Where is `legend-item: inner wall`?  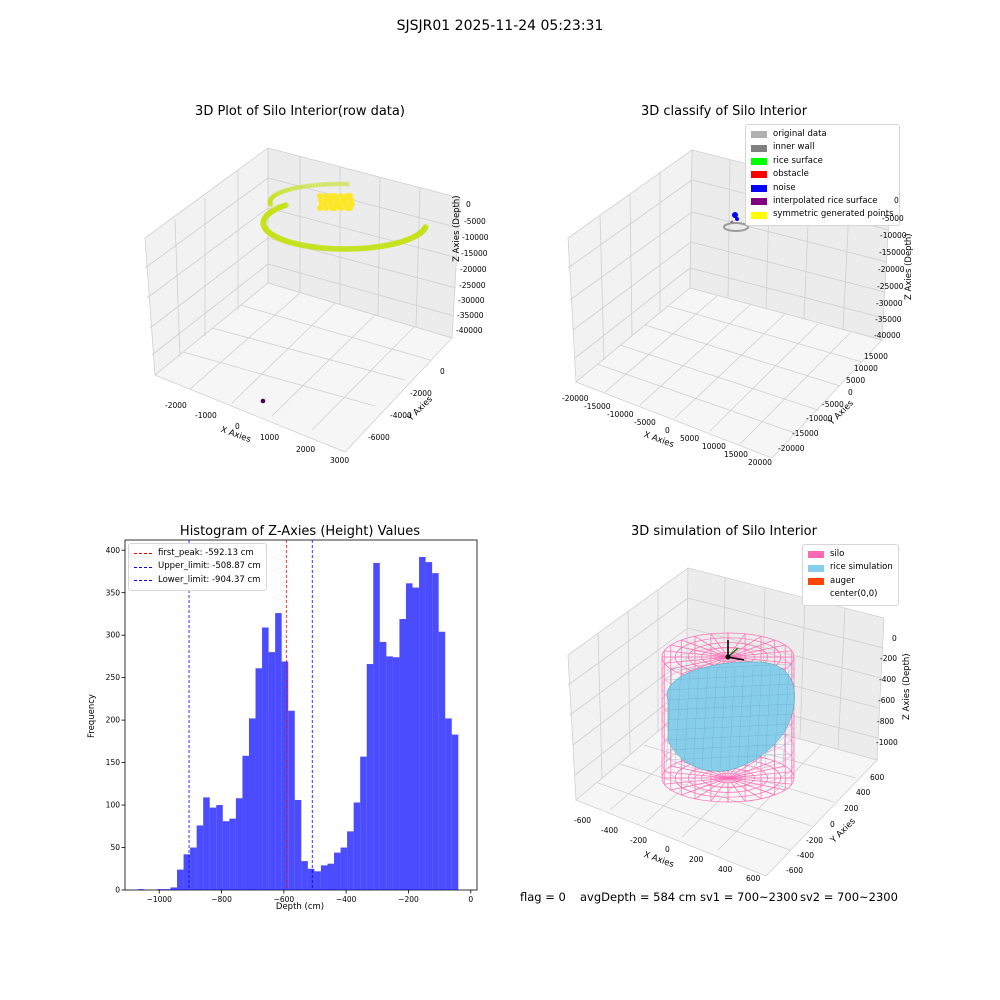 legend-item: inner wall is located at coordinates (822, 147).